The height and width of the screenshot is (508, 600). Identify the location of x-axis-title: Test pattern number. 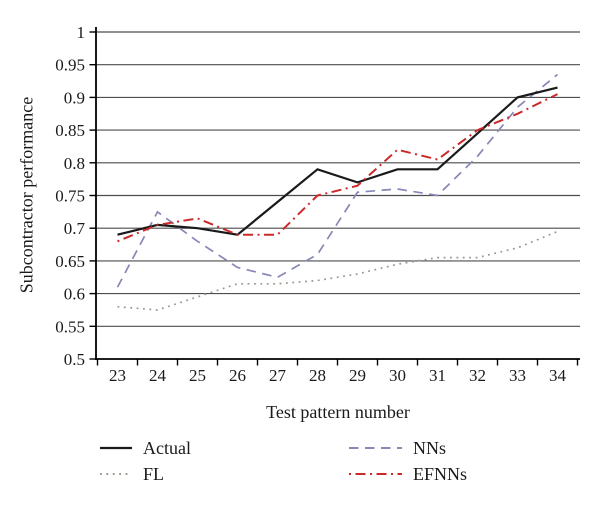
(338, 412).